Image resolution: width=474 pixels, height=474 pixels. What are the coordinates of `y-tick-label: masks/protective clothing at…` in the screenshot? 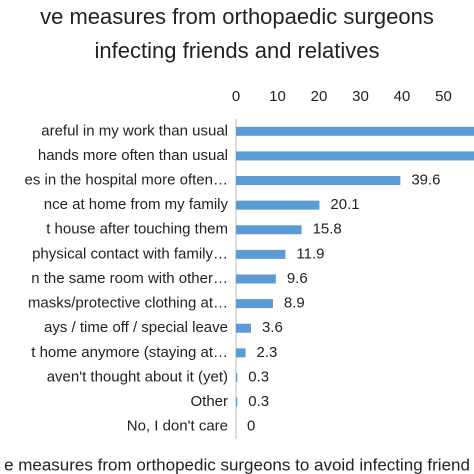 It's located at (128, 303).